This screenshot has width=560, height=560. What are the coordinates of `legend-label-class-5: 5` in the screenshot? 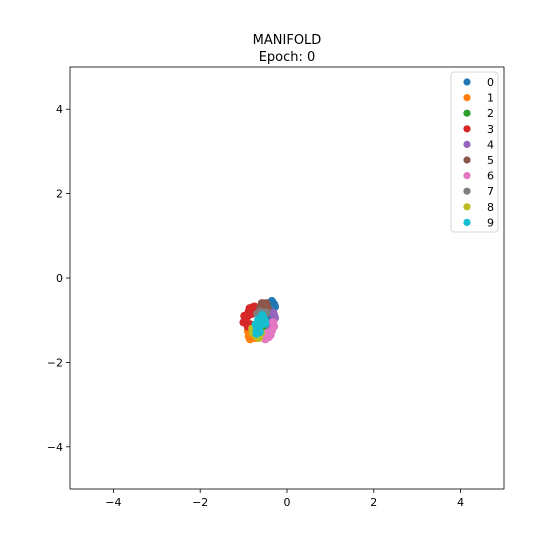 It's located at (490, 160).